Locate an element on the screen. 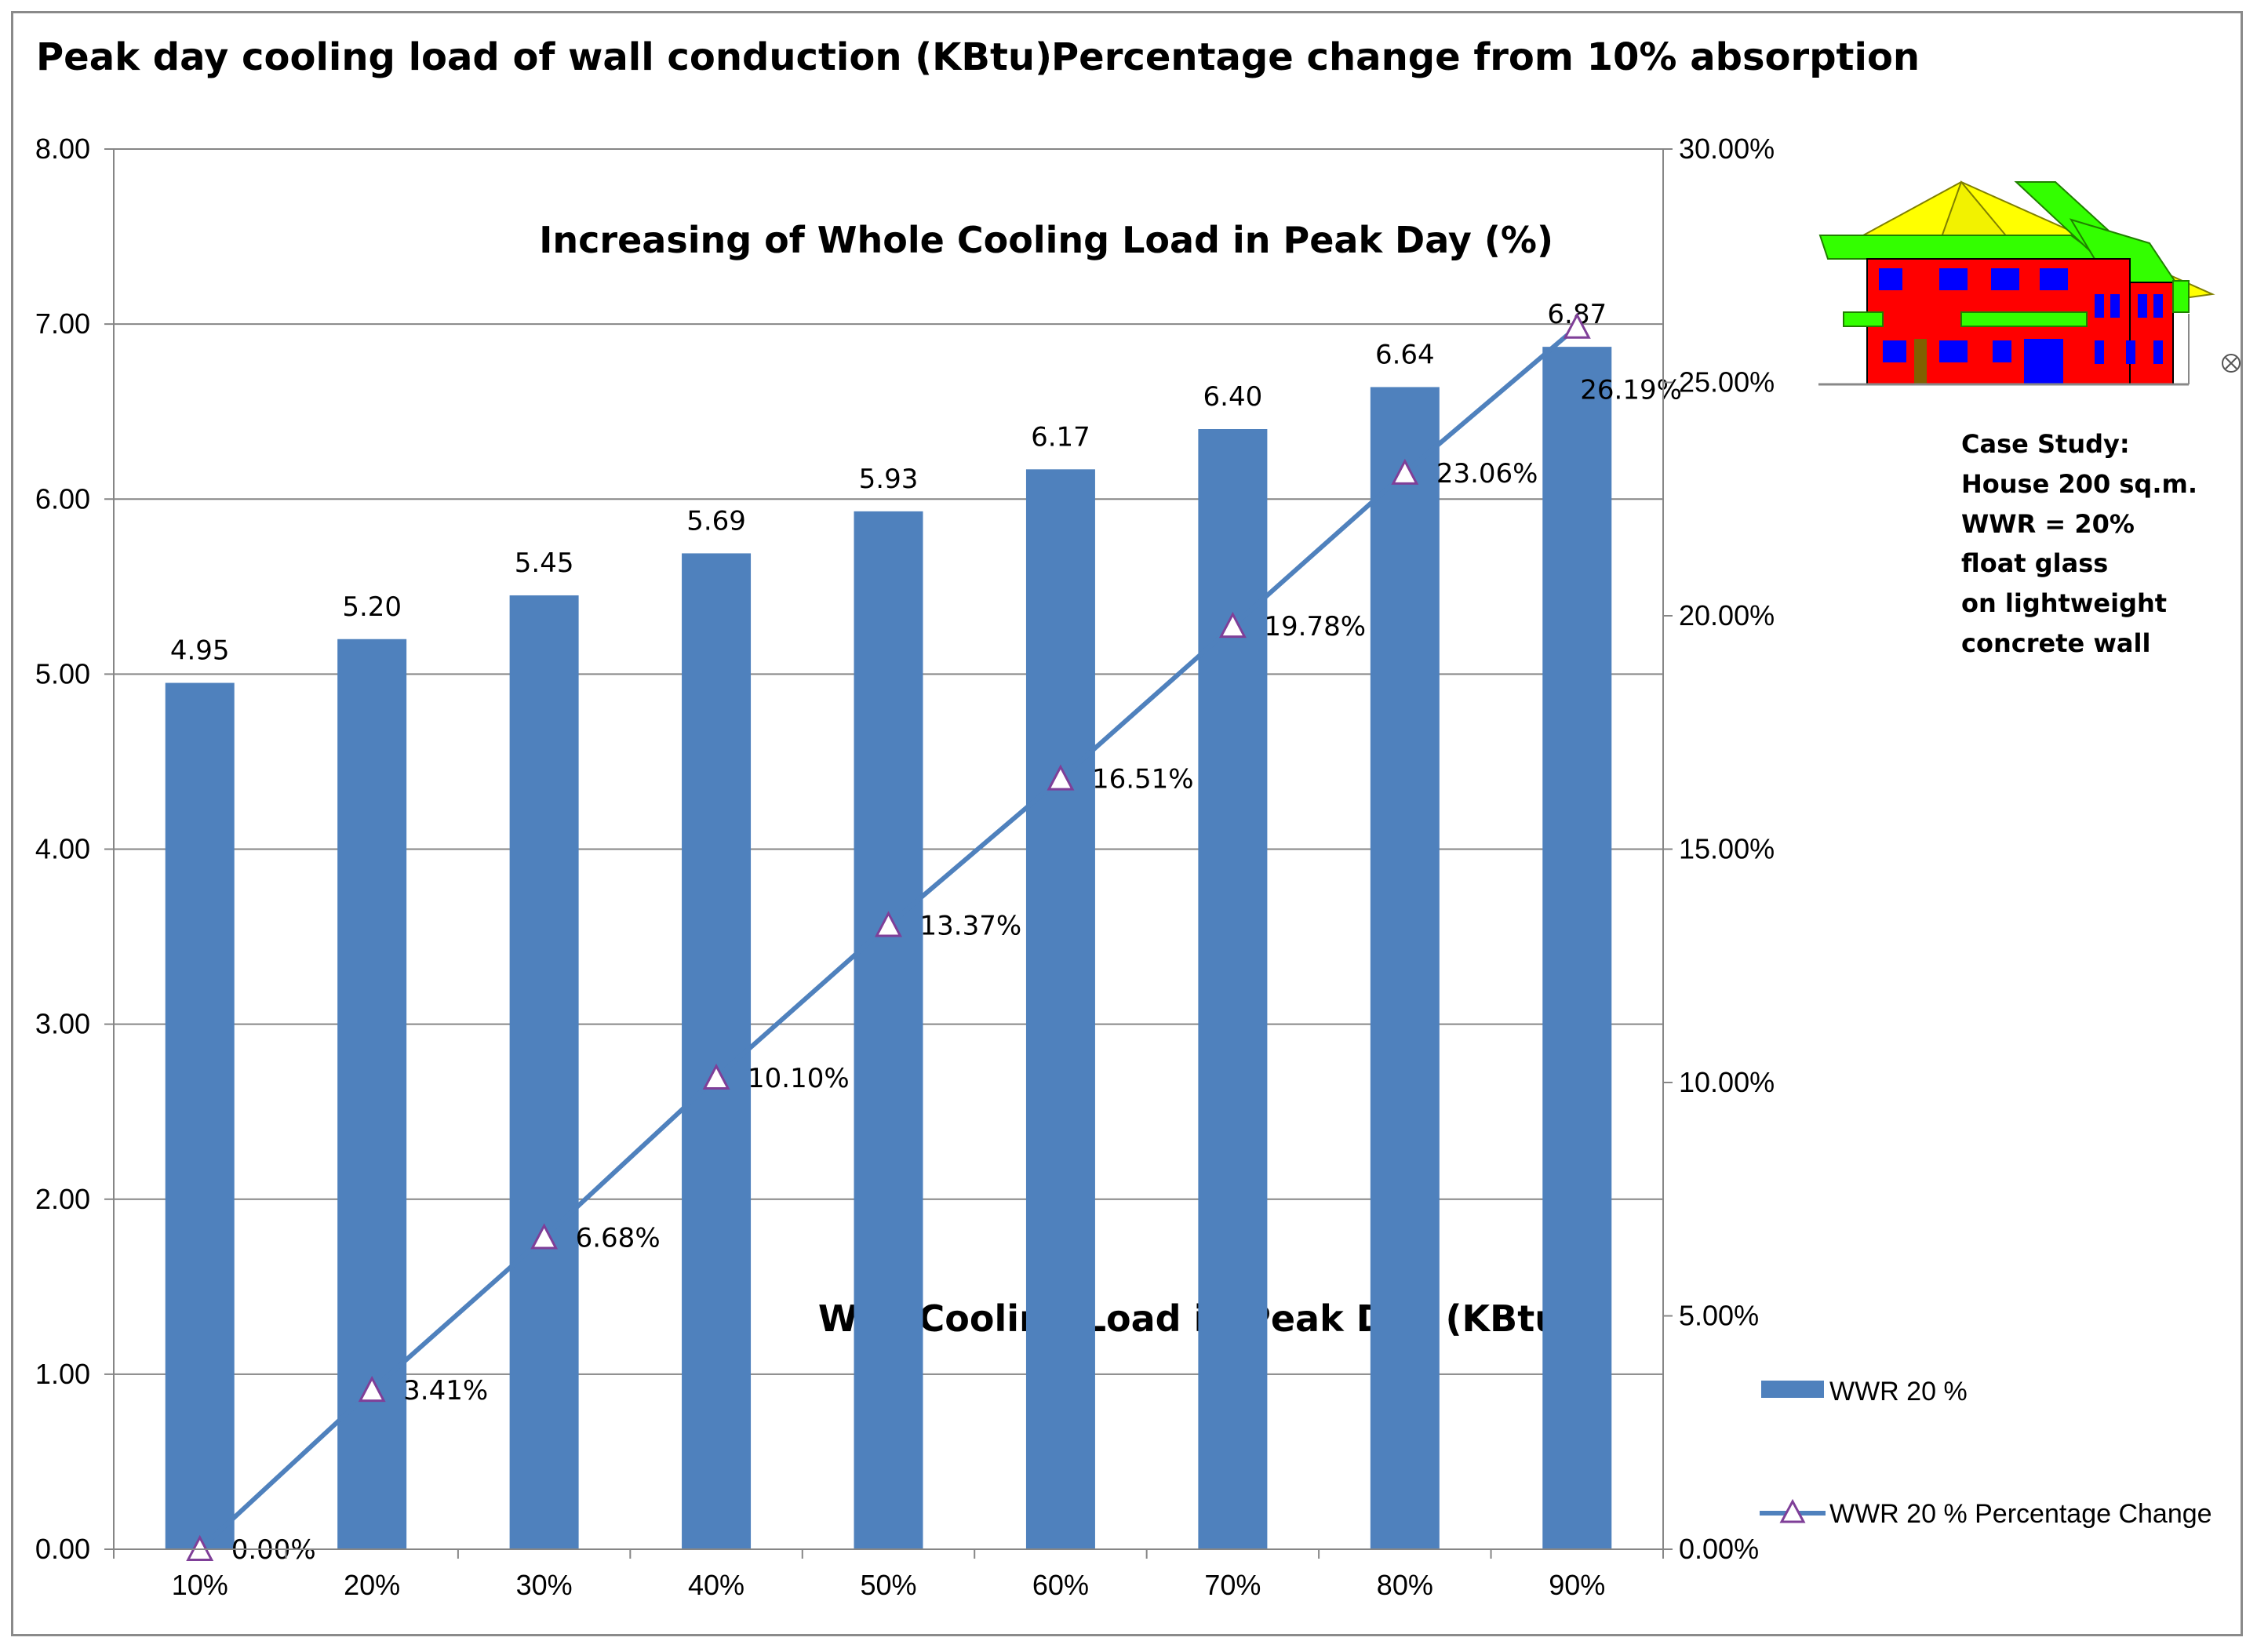 The width and height of the screenshot is (2257, 1652). left-tick-label: 8.00 is located at coordinates (63, 149).